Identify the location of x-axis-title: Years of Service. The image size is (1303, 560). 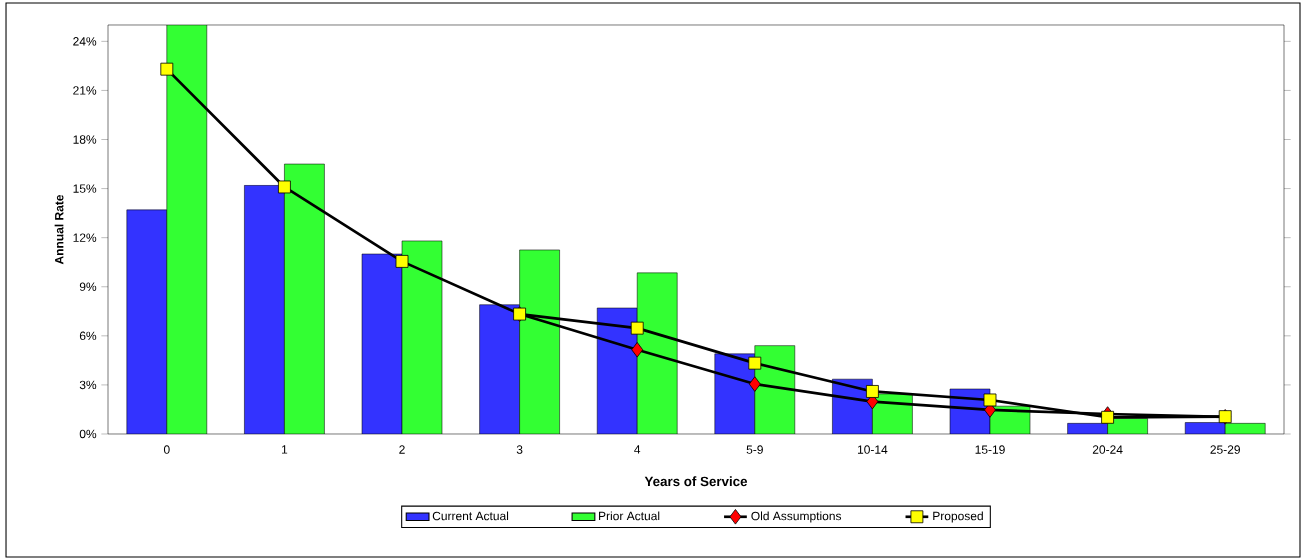
(696, 481).